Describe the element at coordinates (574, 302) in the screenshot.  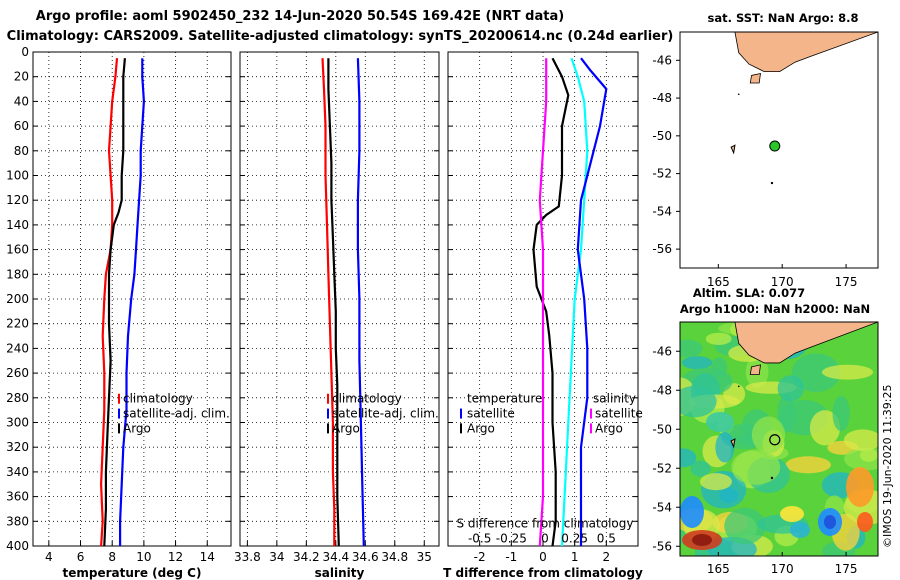
I see `difference-series-t-satellite` at that location.